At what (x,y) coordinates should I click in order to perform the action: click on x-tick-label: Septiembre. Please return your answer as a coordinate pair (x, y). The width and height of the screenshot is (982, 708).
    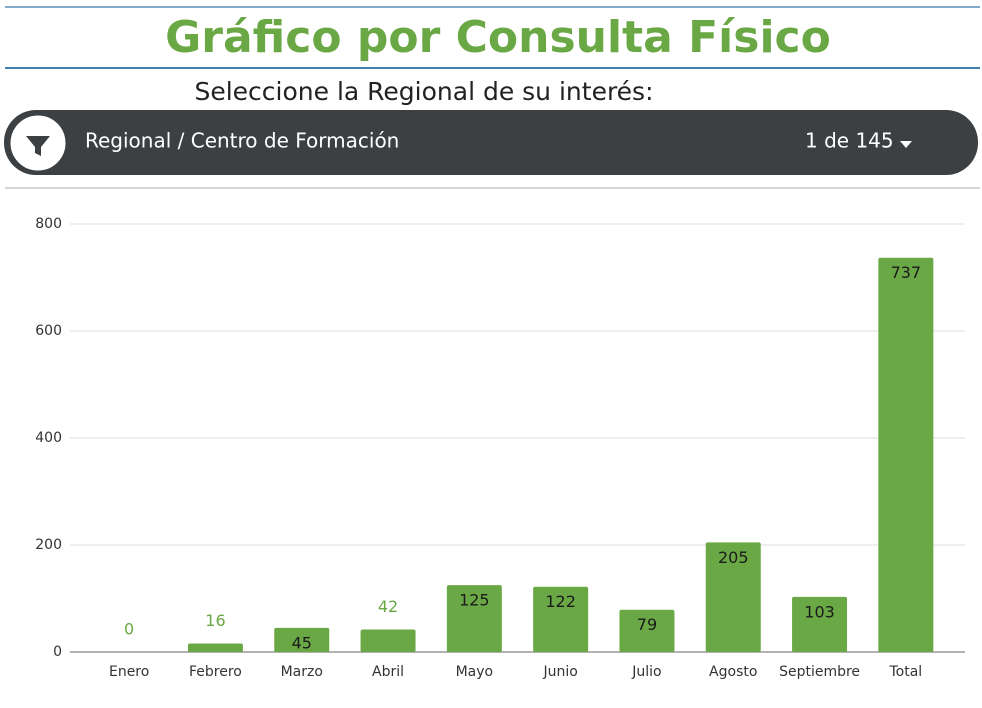
    Looking at the image, I should click on (819, 672).